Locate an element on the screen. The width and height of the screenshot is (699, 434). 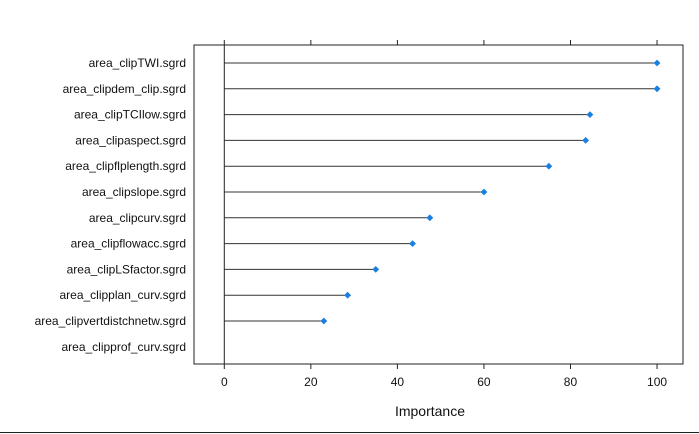
category-label: area_clipplan_curv.sgrd is located at coordinates (122, 295).